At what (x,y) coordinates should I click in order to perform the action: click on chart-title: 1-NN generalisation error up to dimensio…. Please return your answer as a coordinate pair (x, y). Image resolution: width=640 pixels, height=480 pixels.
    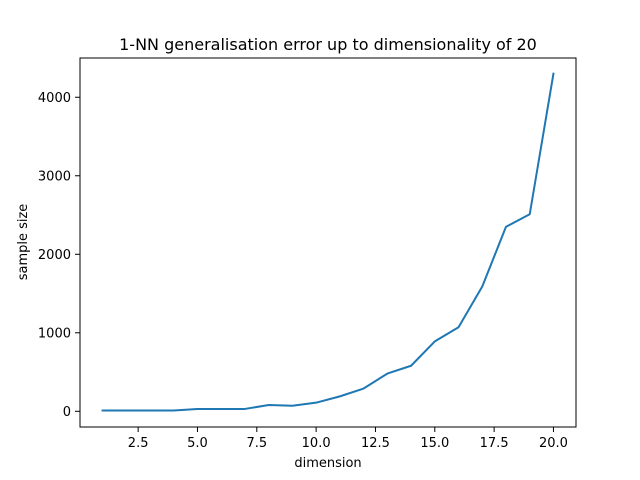
    Looking at the image, I should click on (328, 44).